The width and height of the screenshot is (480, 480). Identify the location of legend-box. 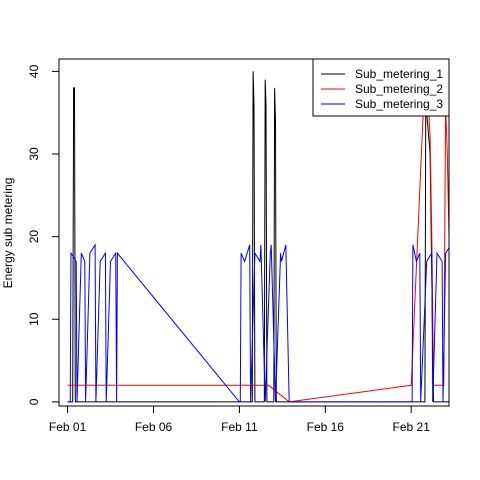
(381, 87).